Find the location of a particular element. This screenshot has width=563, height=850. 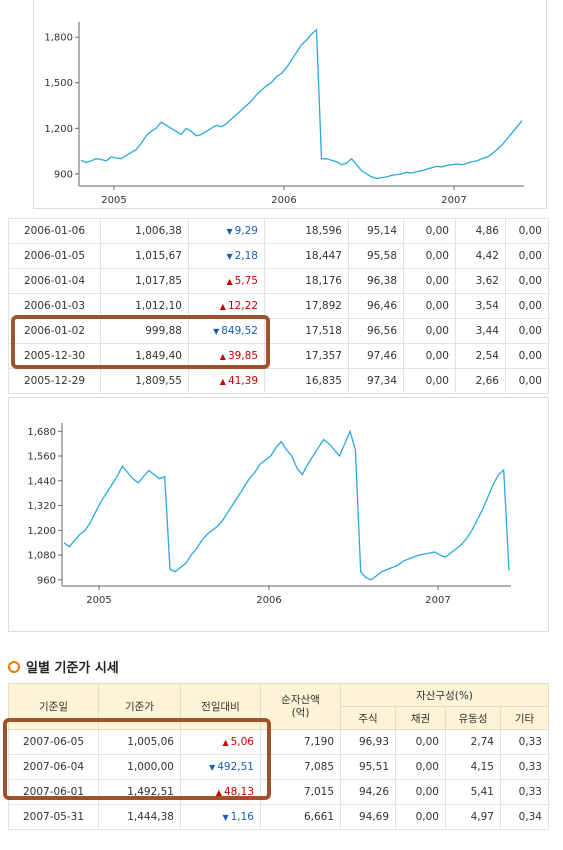

y-tick-label: 900 is located at coordinates (63, 174).